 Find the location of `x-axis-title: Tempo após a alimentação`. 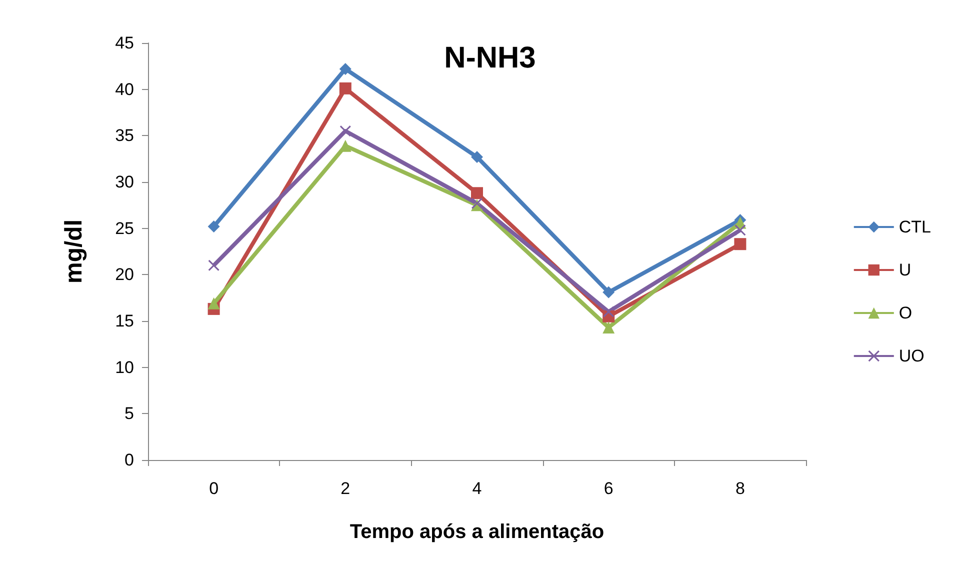

x-axis-title: Tempo após a alimentação is located at coordinates (477, 532).